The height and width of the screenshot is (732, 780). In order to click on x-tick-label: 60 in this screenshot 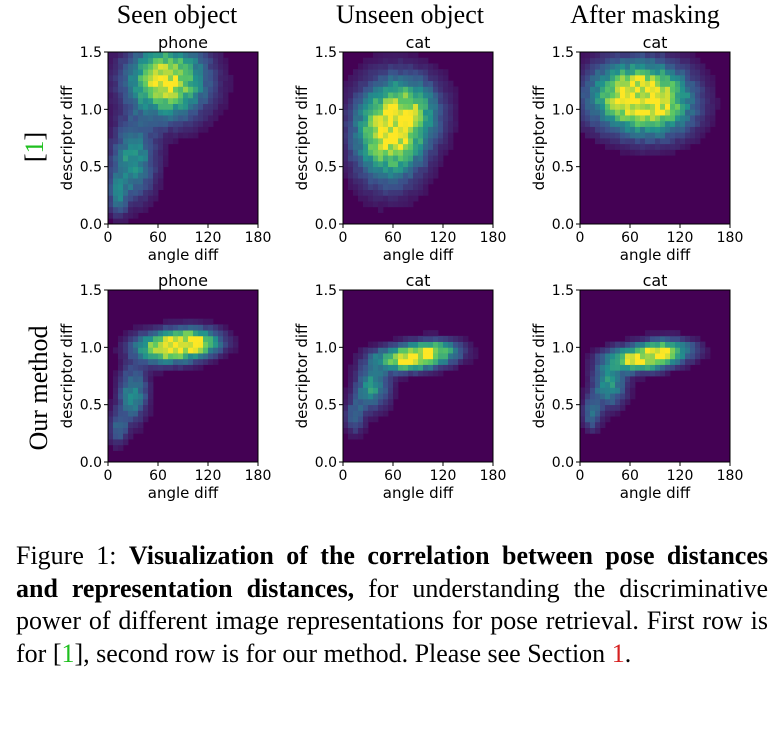, I will do `click(158, 238)`.